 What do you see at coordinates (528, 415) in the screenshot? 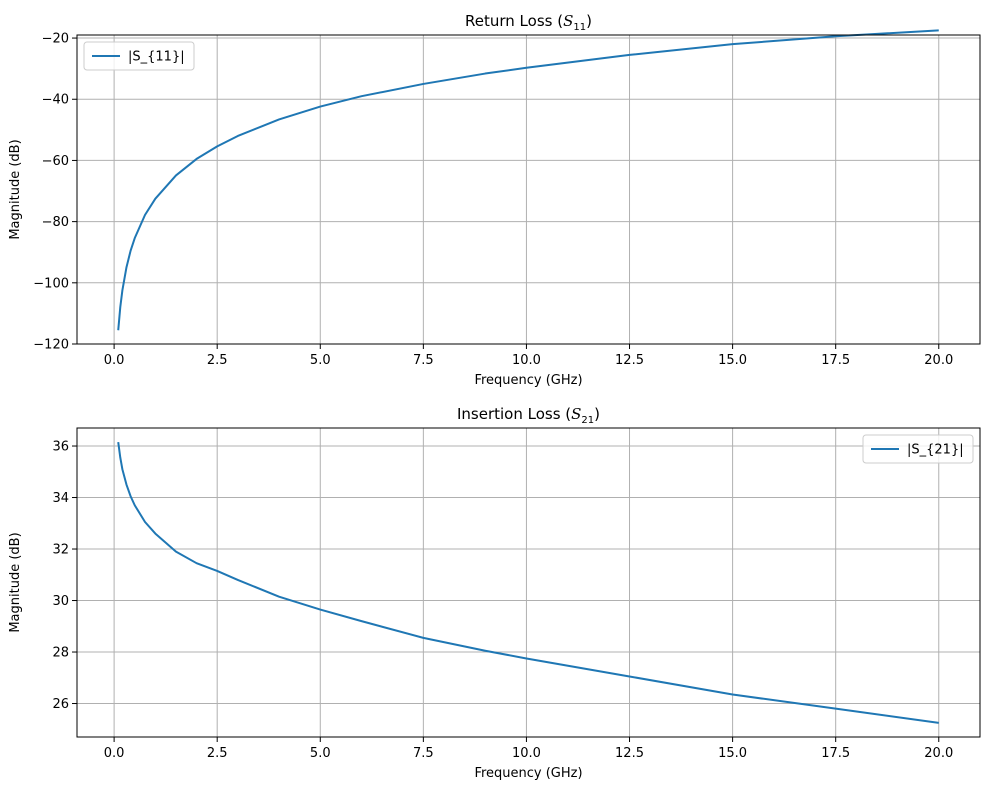
I see `chart-title: Insertion Loss (S21)` at bounding box center [528, 415].